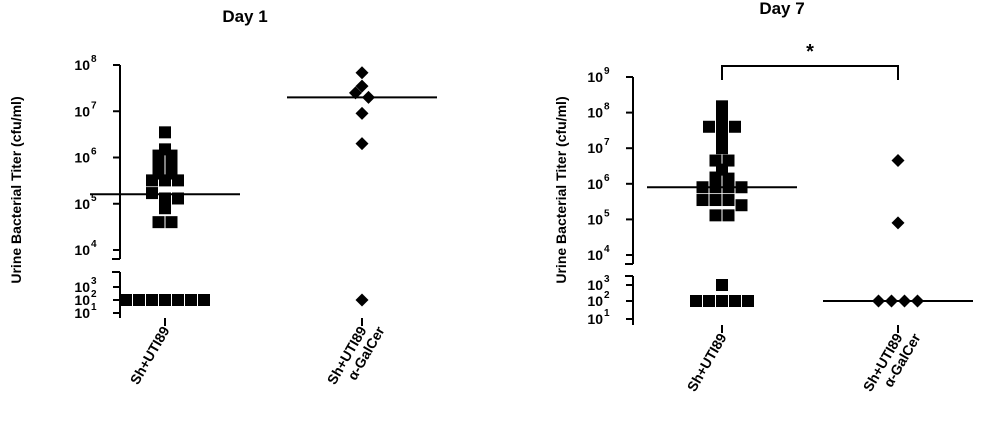  Describe the element at coordinates (607, 71) in the screenshot. I see `y-tick-exponent: 9` at that location.